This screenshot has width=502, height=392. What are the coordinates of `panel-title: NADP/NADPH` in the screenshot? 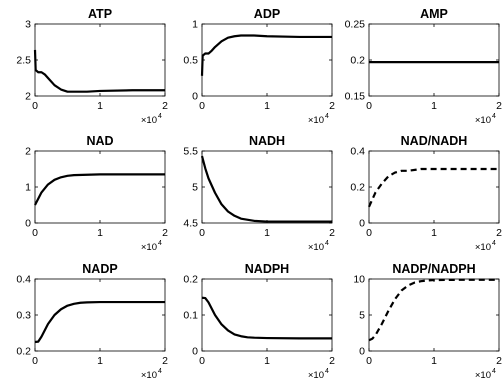 It's located at (433, 269).